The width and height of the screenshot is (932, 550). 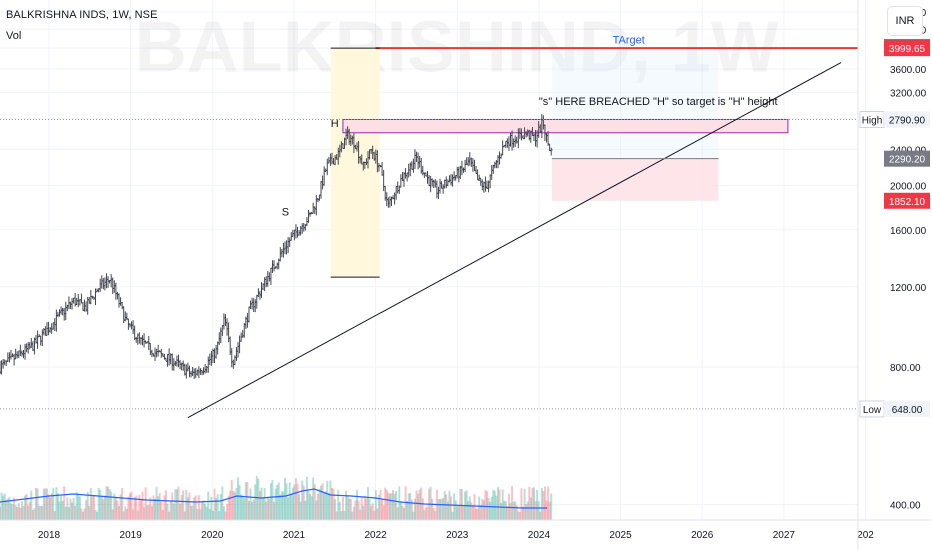 What do you see at coordinates (907, 48) in the screenshot?
I see `price-tag: 3999.65` at bounding box center [907, 48].